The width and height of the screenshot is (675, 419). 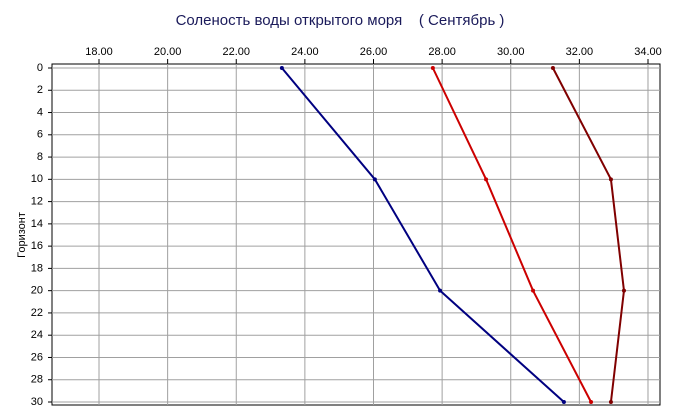 What do you see at coordinates (37, 202) in the screenshot?
I see `y-tick-label: 12` at bounding box center [37, 202].